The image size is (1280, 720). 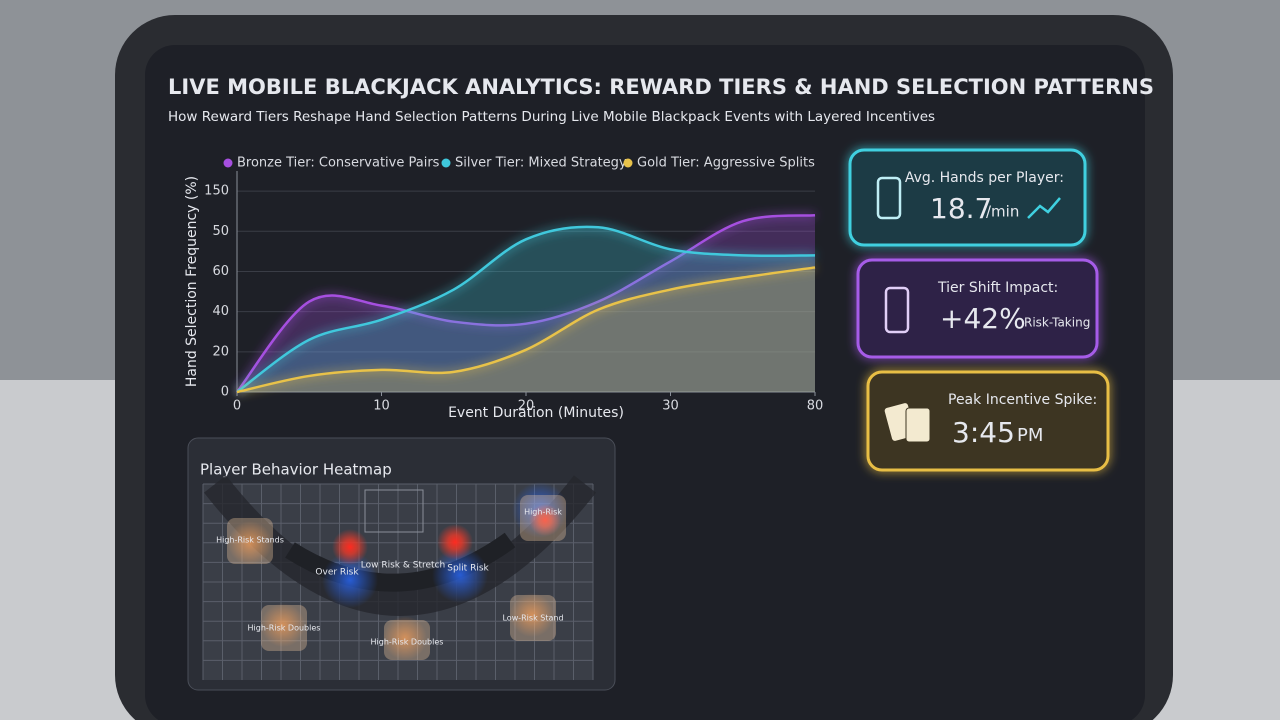 I want to click on card-unit: /min, so click(x=1002, y=212).